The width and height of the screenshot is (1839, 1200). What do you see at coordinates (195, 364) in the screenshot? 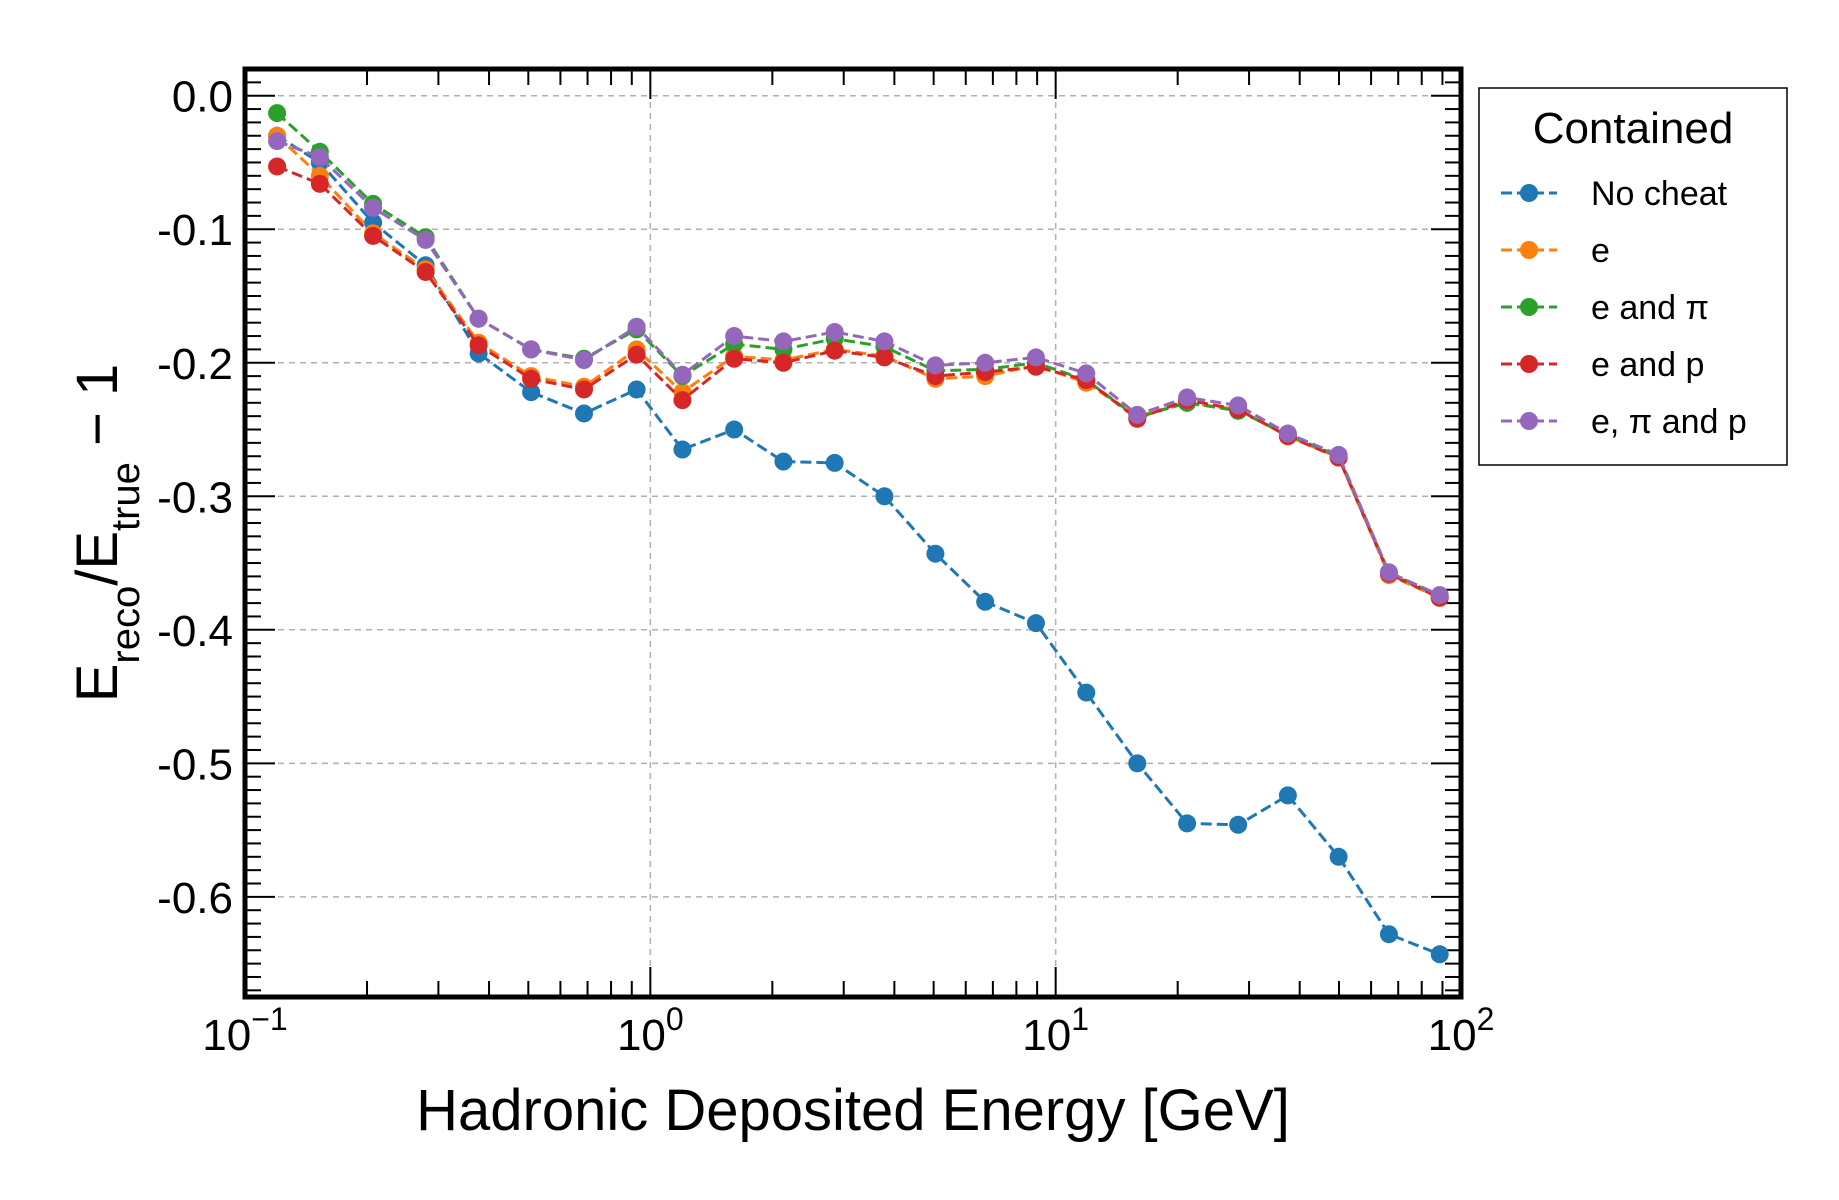
I see `y-tick-label: -0.2` at bounding box center [195, 364].